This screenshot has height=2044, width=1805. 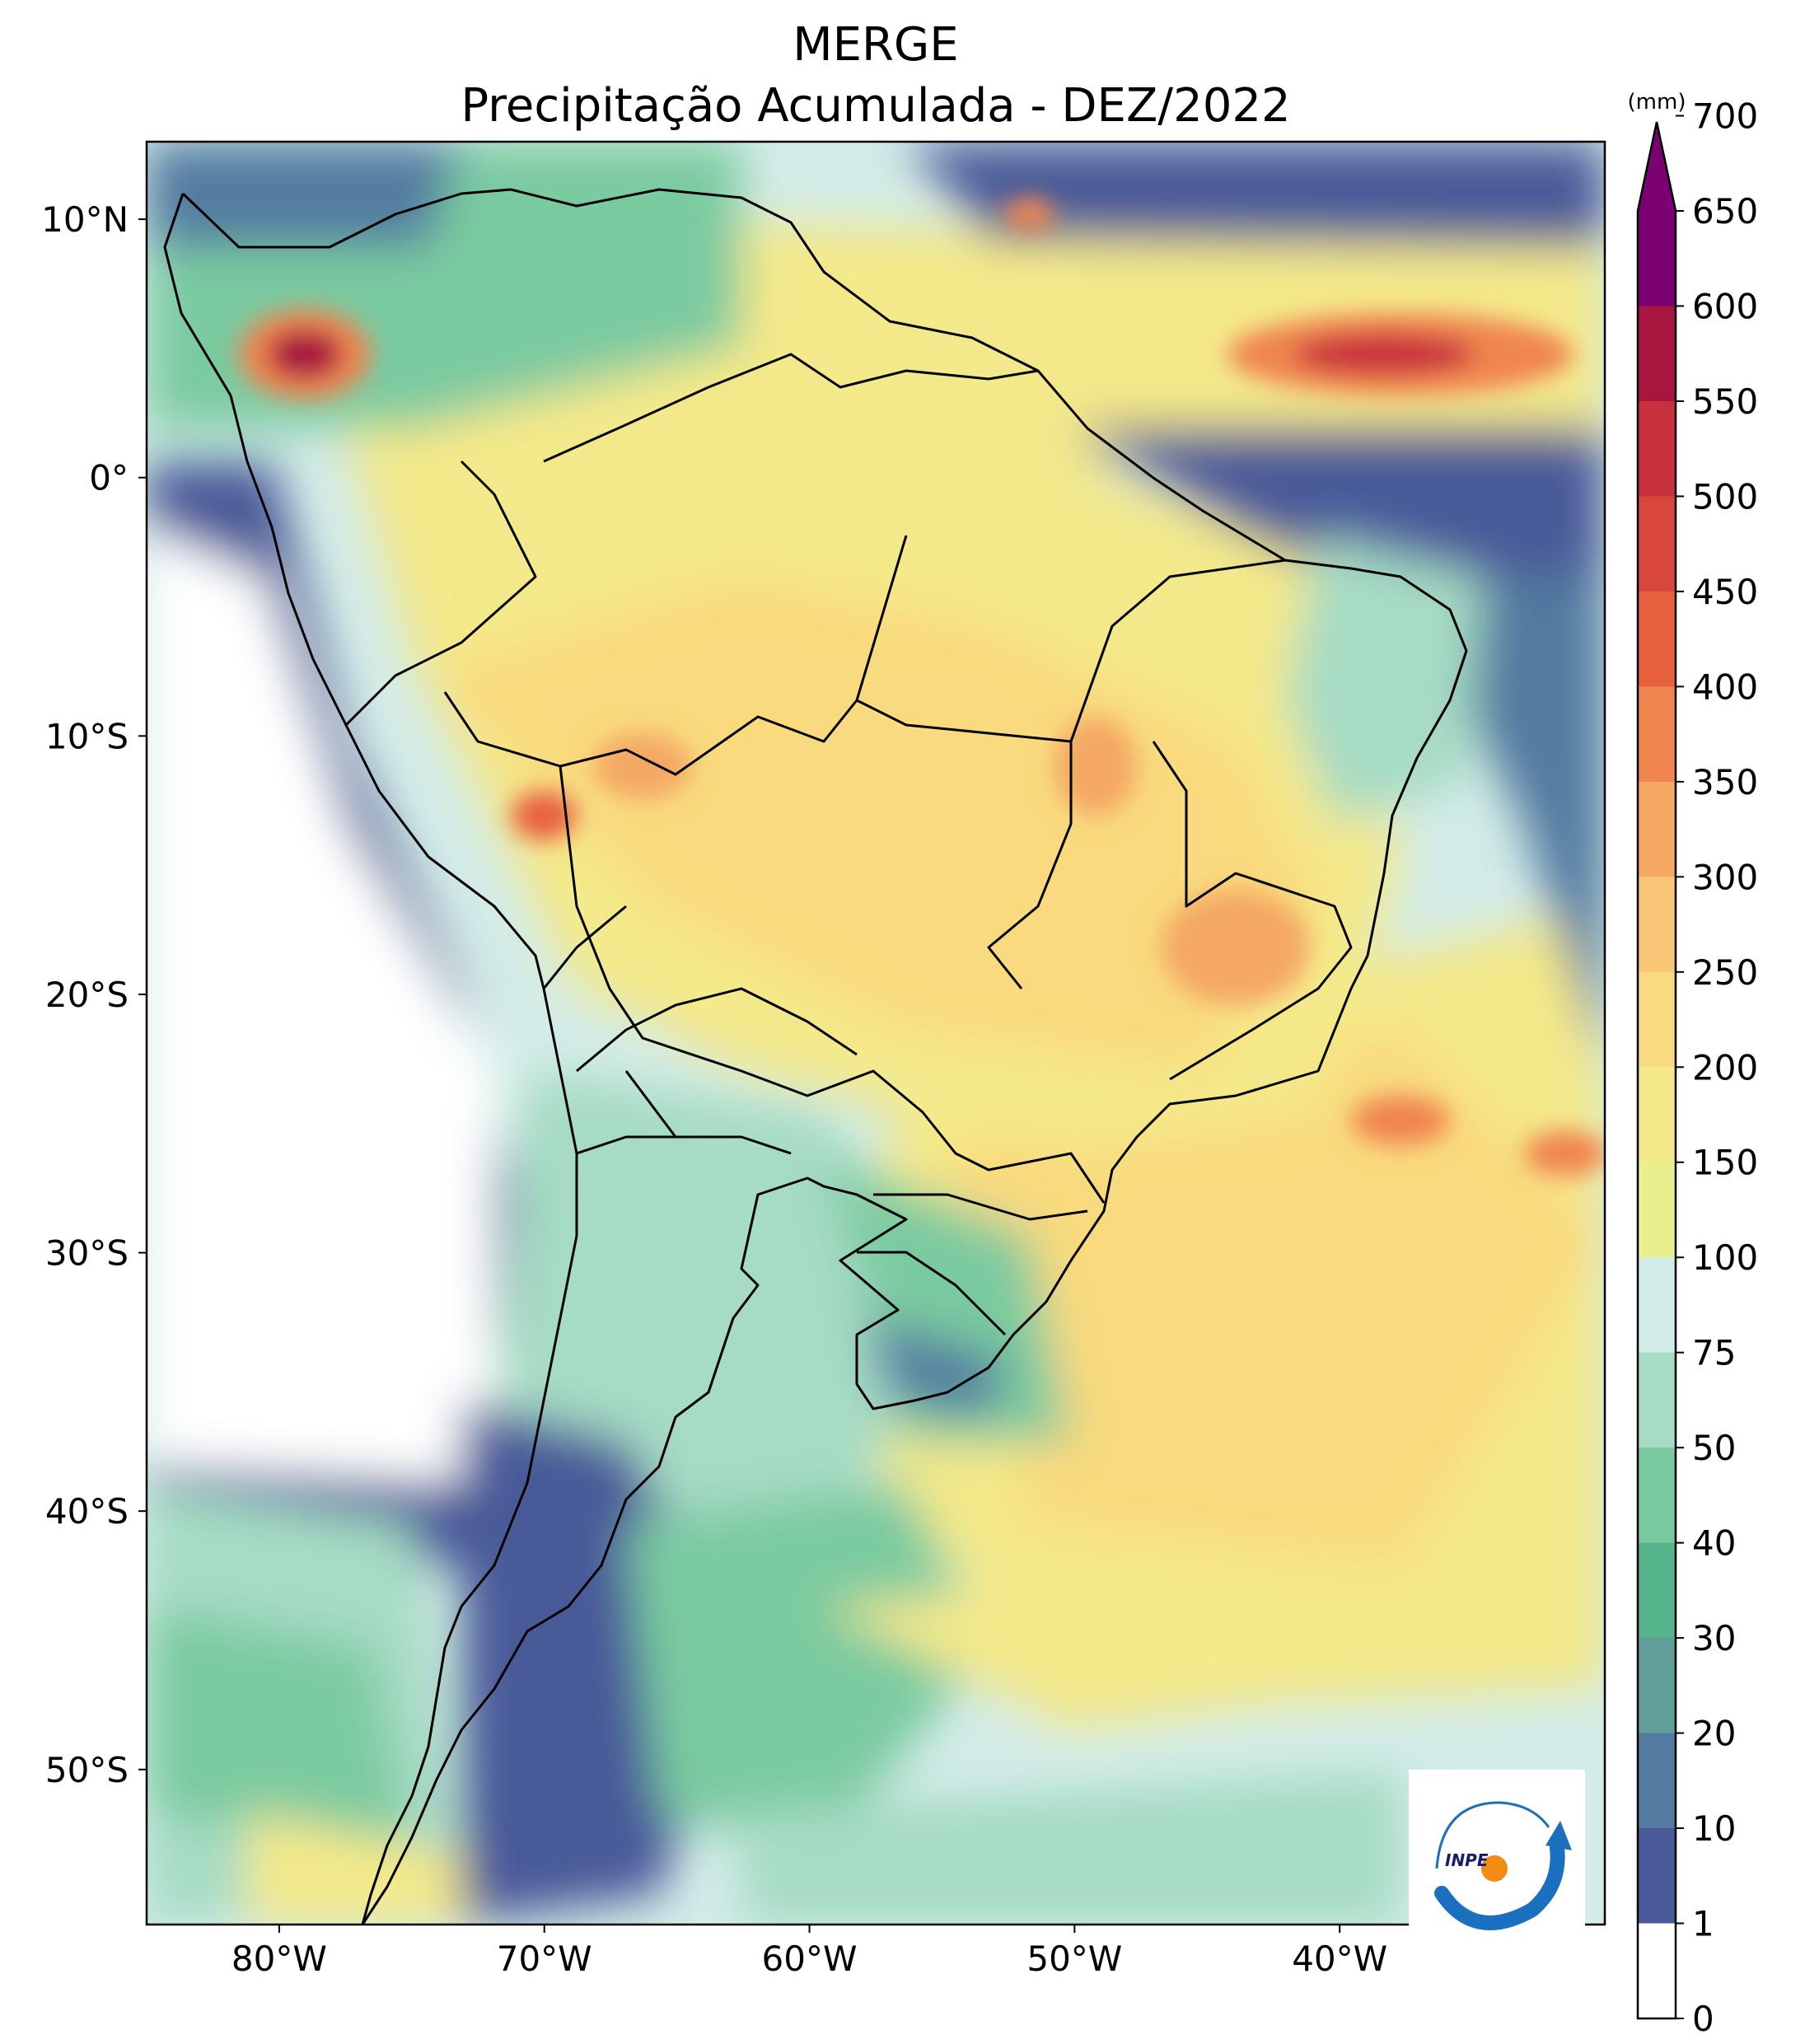 What do you see at coordinates (87, 1511) in the screenshot?
I see `lat-tick-label: 40°S` at bounding box center [87, 1511].